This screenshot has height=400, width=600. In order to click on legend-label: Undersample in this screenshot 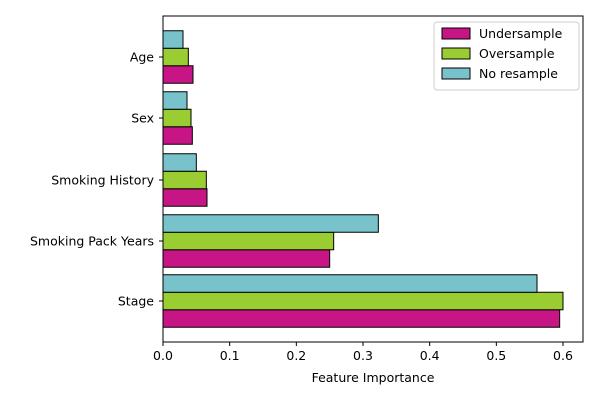, I will do `click(521, 33)`.